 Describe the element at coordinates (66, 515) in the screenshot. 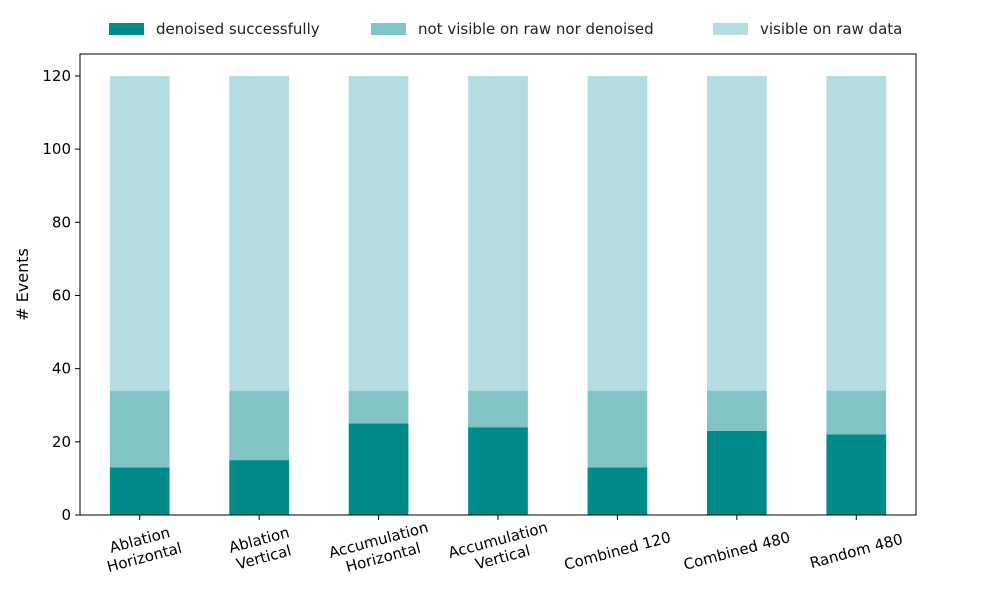

I see `y-tick-label: 0` at that location.